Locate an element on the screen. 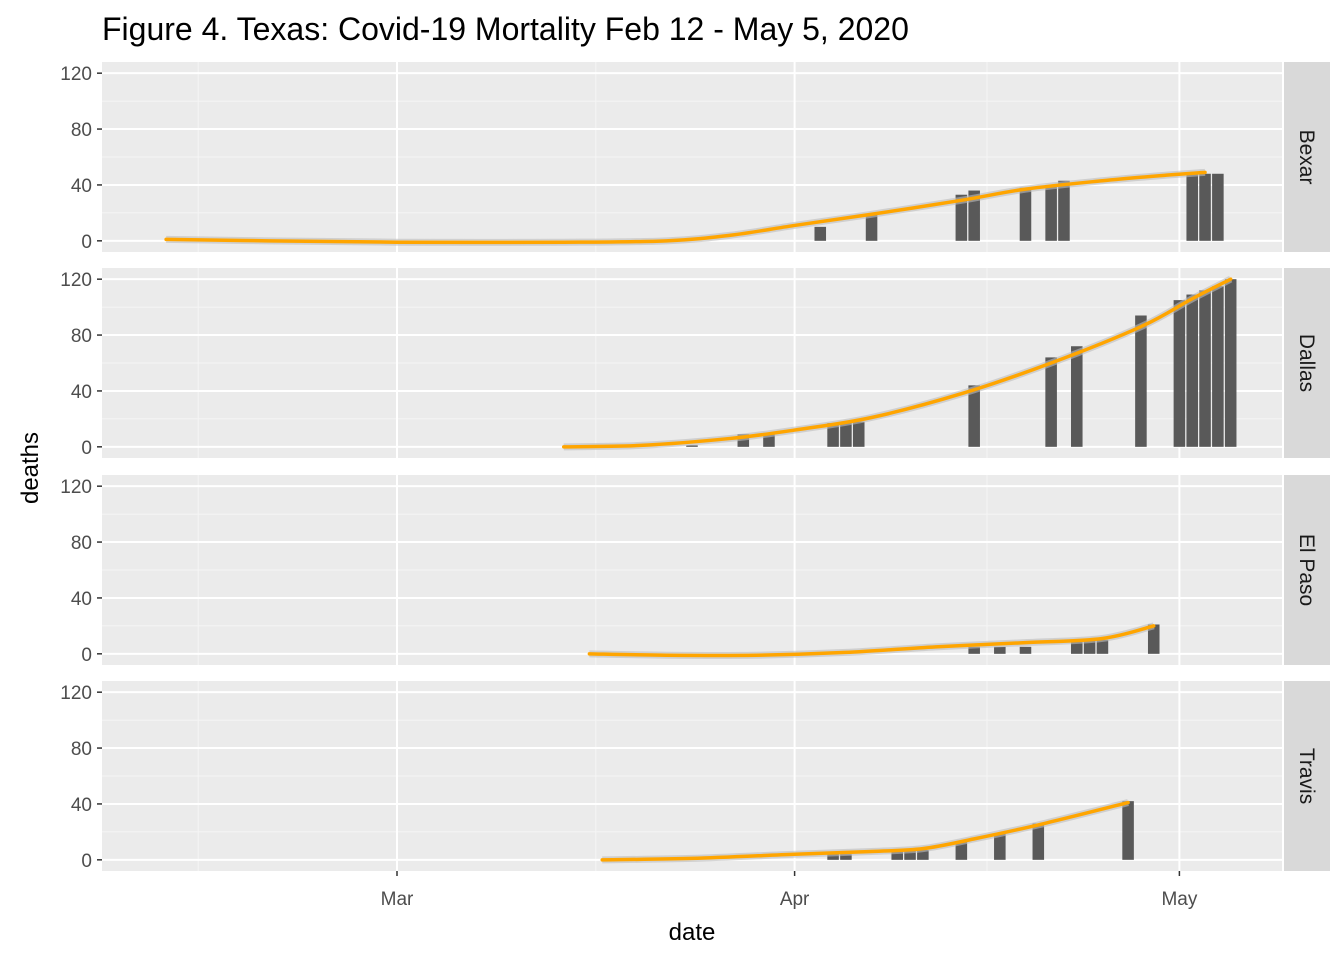 The width and height of the screenshot is (1344, 965). facet-strip-label: Travis is located at coordinates (1306, 776).